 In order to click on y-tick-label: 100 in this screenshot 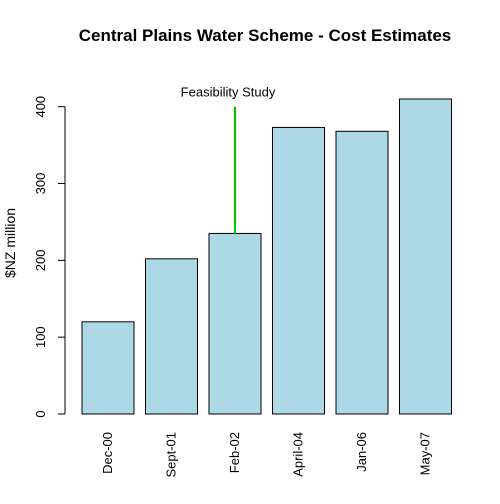, I will do `click(40, 337)`.